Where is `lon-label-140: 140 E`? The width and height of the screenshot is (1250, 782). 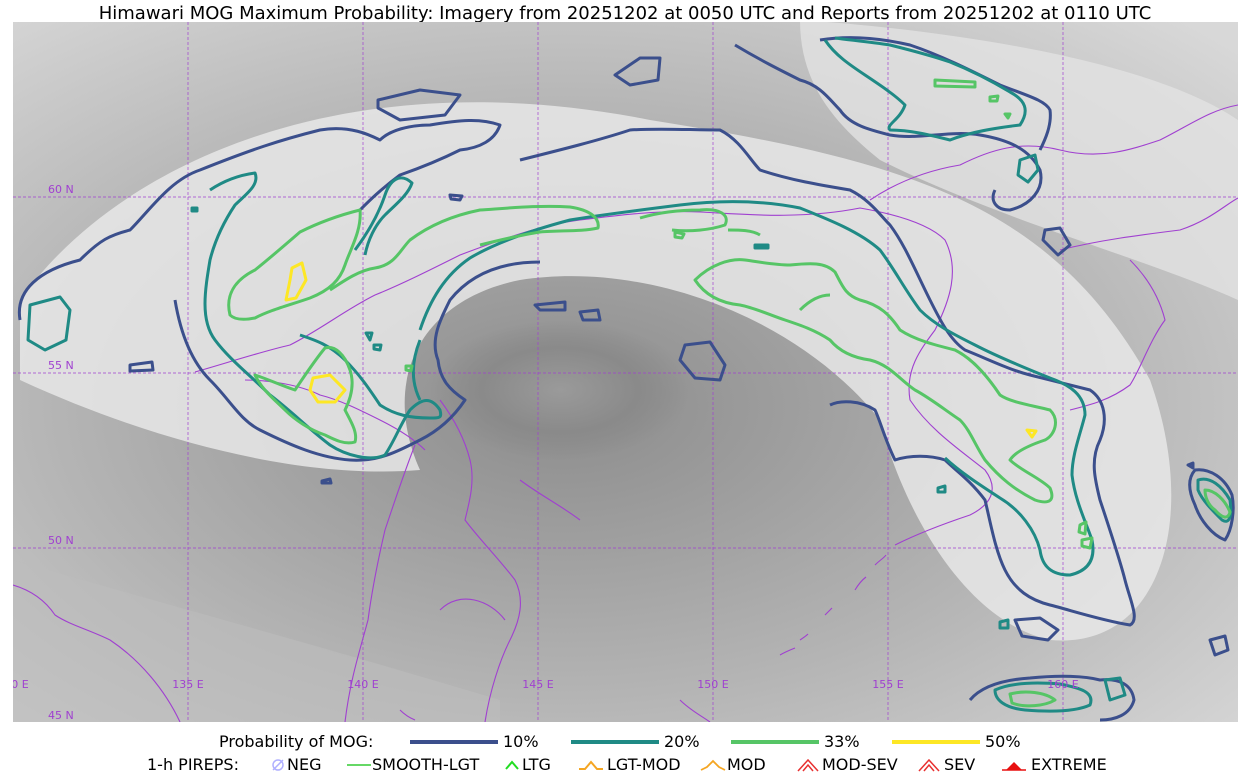
lon-label-140: 140 E is located at coordinates (362, 684).